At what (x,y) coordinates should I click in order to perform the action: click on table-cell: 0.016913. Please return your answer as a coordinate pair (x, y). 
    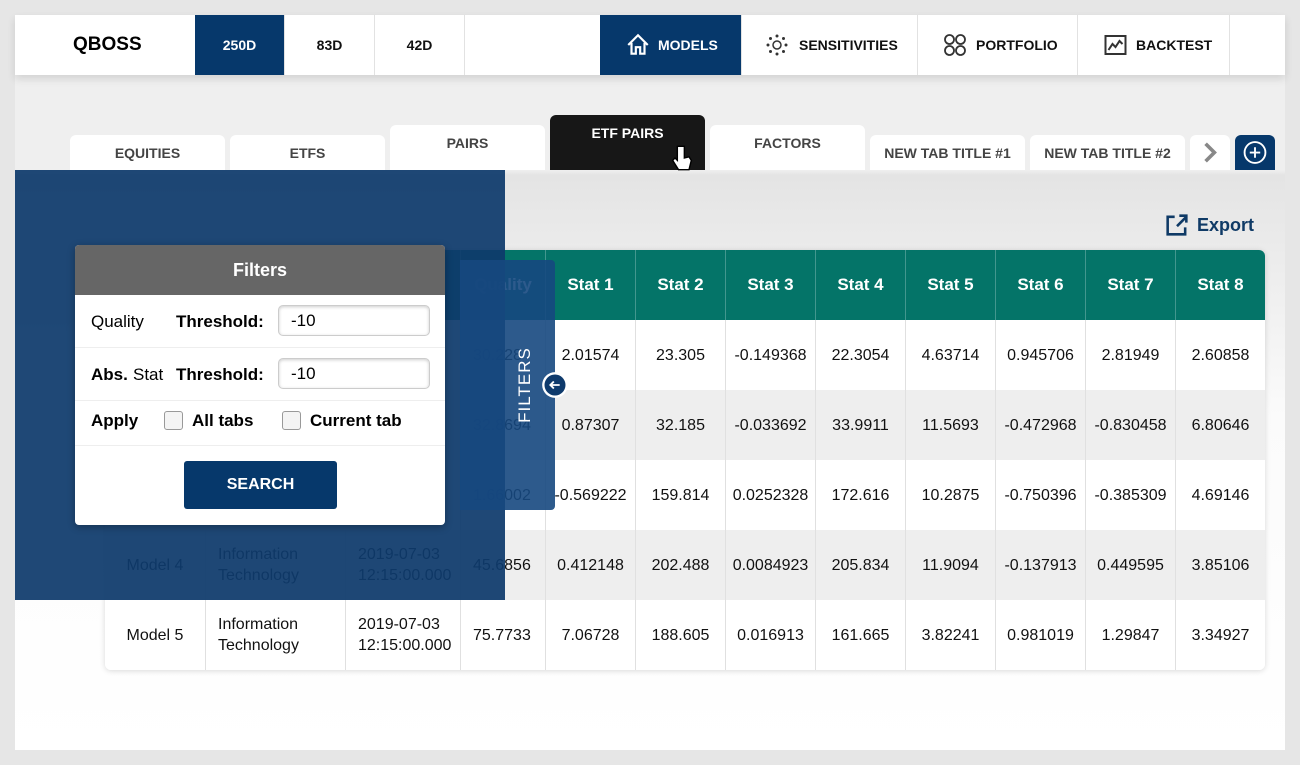
    Looking at the image, I should click on (770, 635).